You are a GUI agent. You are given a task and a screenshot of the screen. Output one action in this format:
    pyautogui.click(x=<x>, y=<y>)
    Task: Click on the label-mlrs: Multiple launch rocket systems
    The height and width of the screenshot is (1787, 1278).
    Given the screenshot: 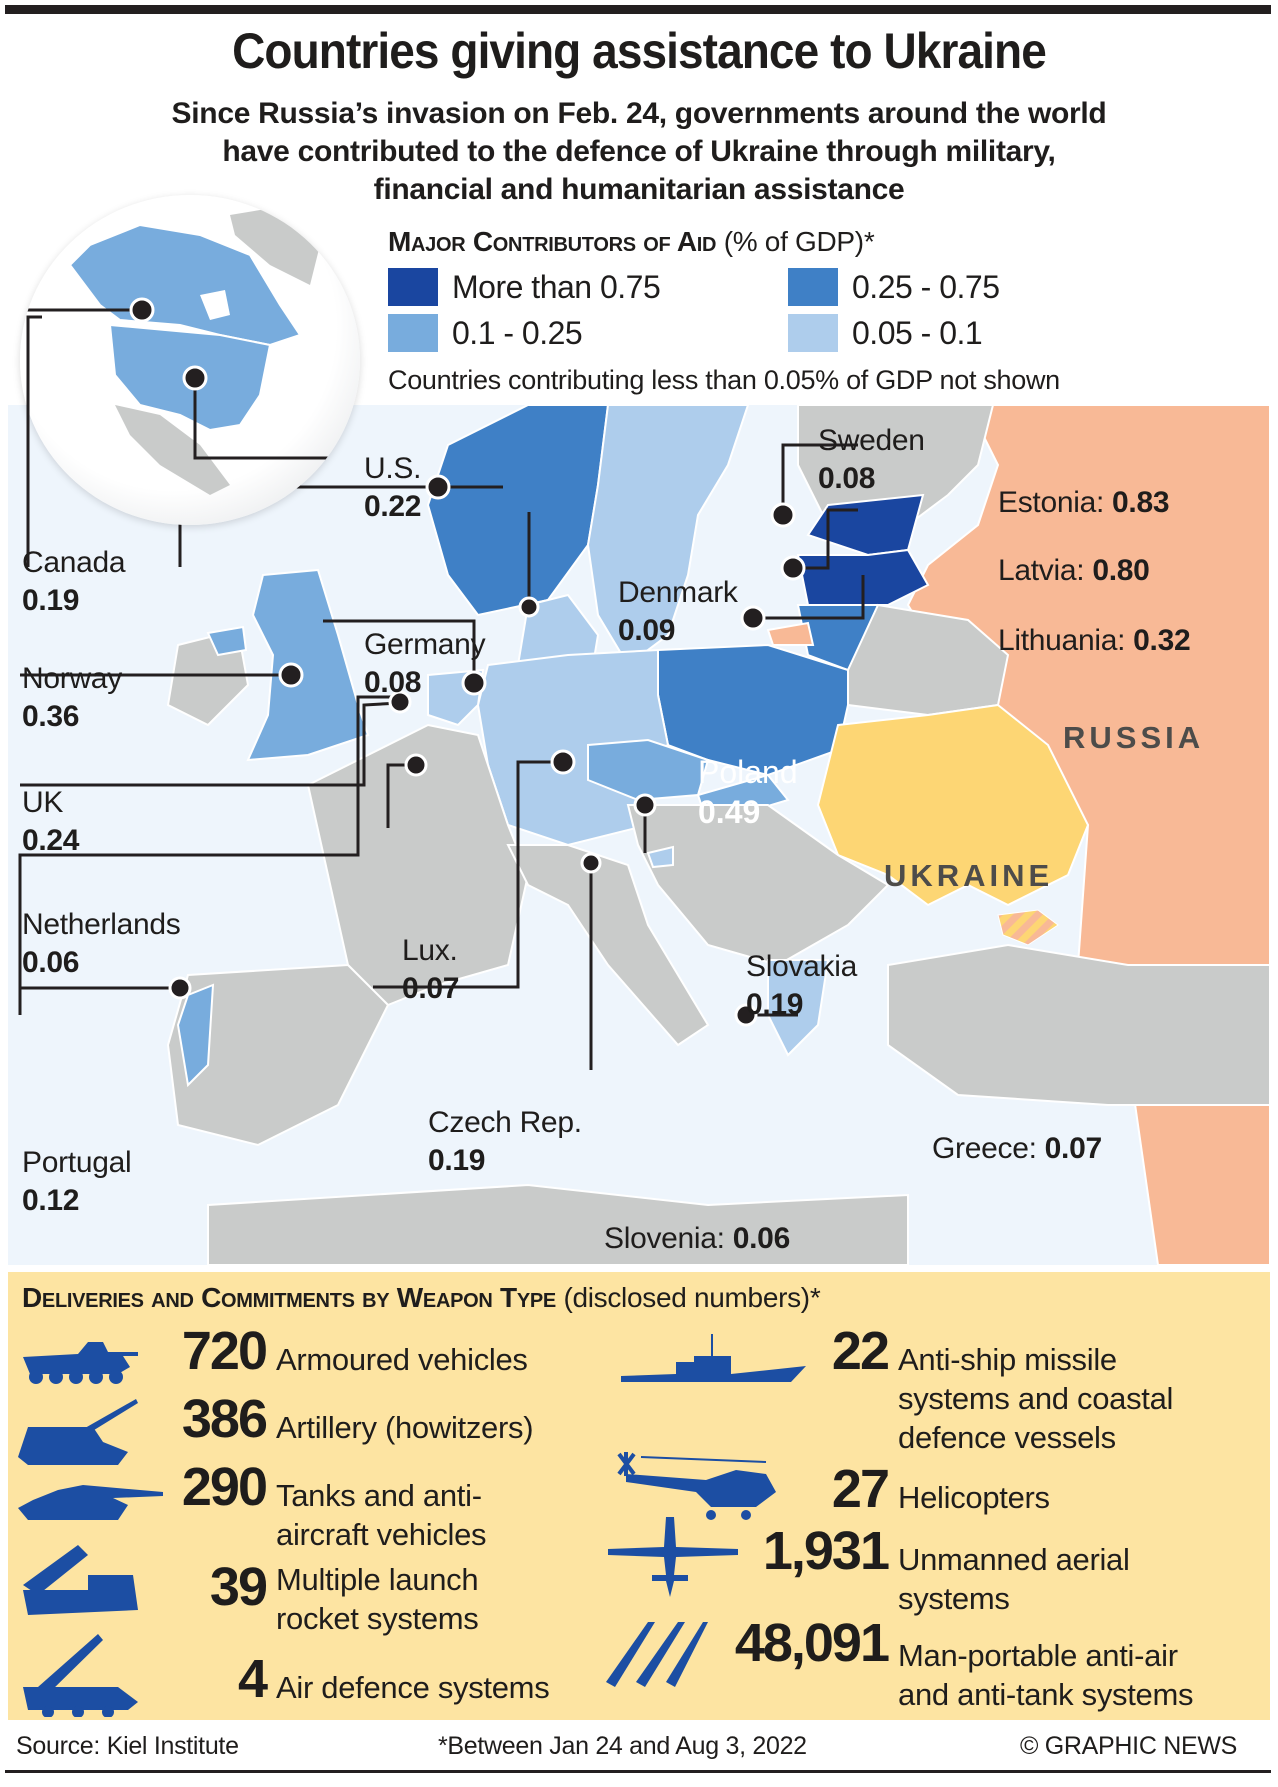 What is the action you would take?
    pyautogui.click(x=377, y=1599)
    